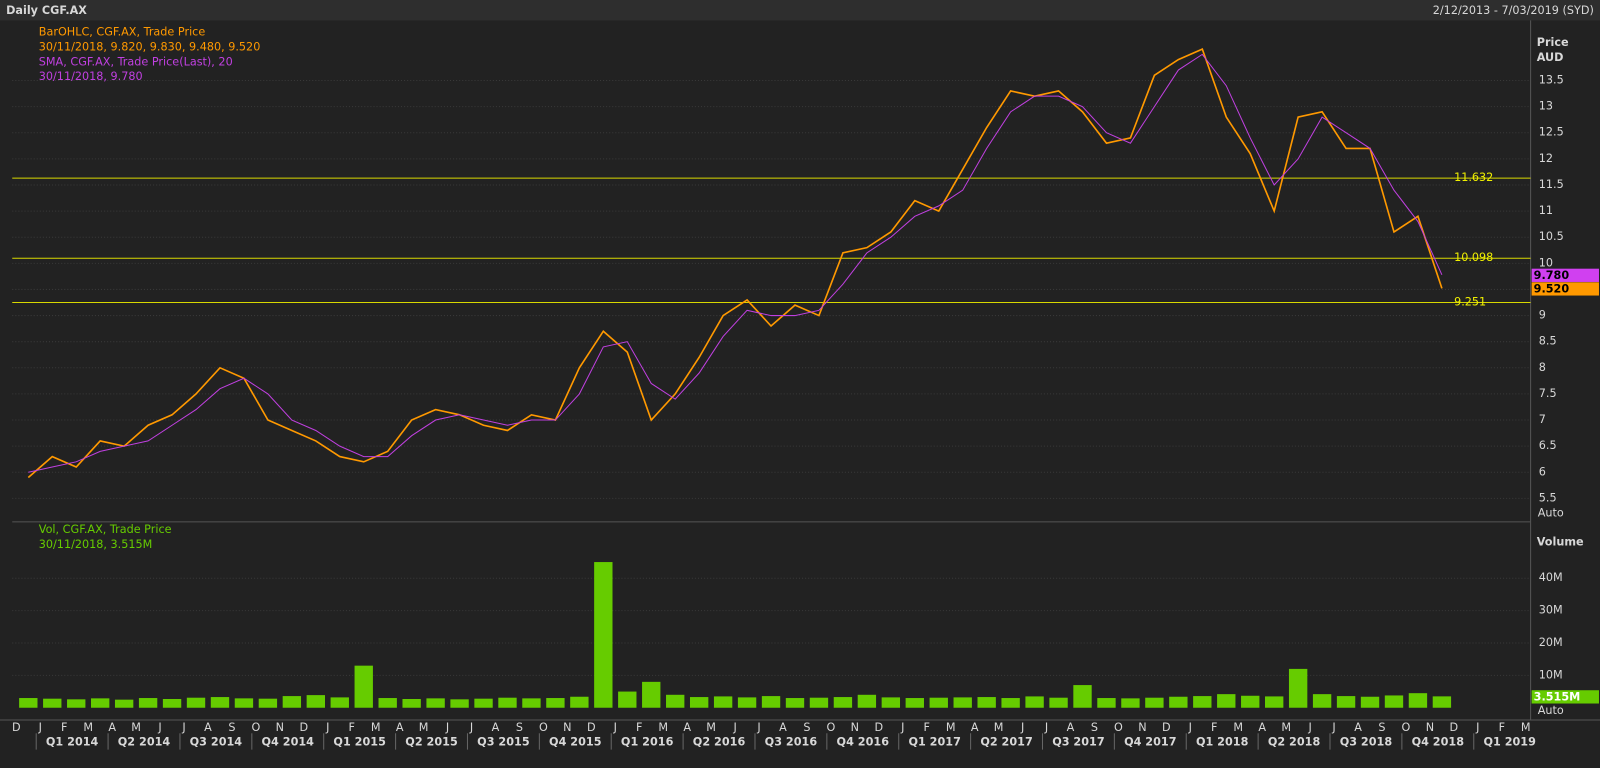 The image size is (1600, 768). What do you see at coordinates (1548, 341) in the screenshot?
I see `y-tick-label: 8.5` at bounding box center [1548, 341].